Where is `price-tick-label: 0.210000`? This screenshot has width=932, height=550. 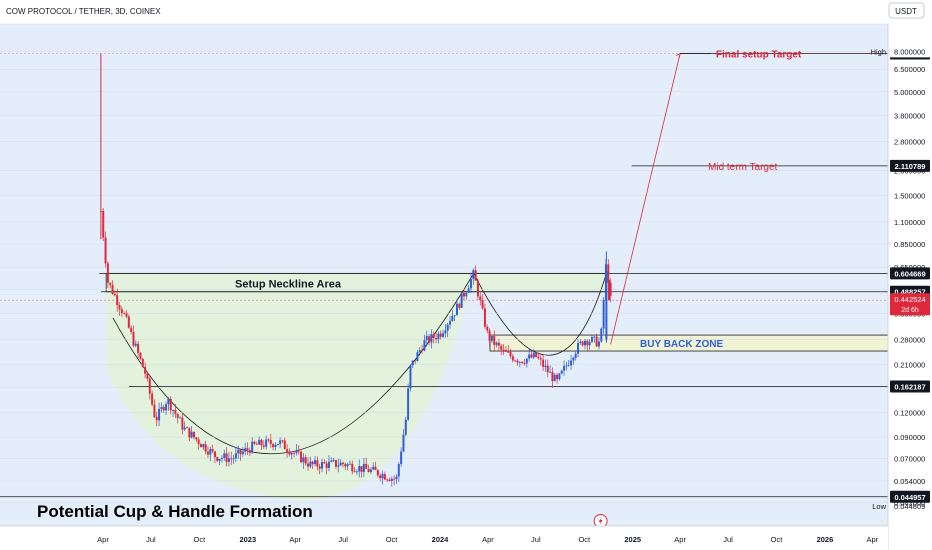 price-tick-label: 0.210000 is located at coordinates (909, 364).